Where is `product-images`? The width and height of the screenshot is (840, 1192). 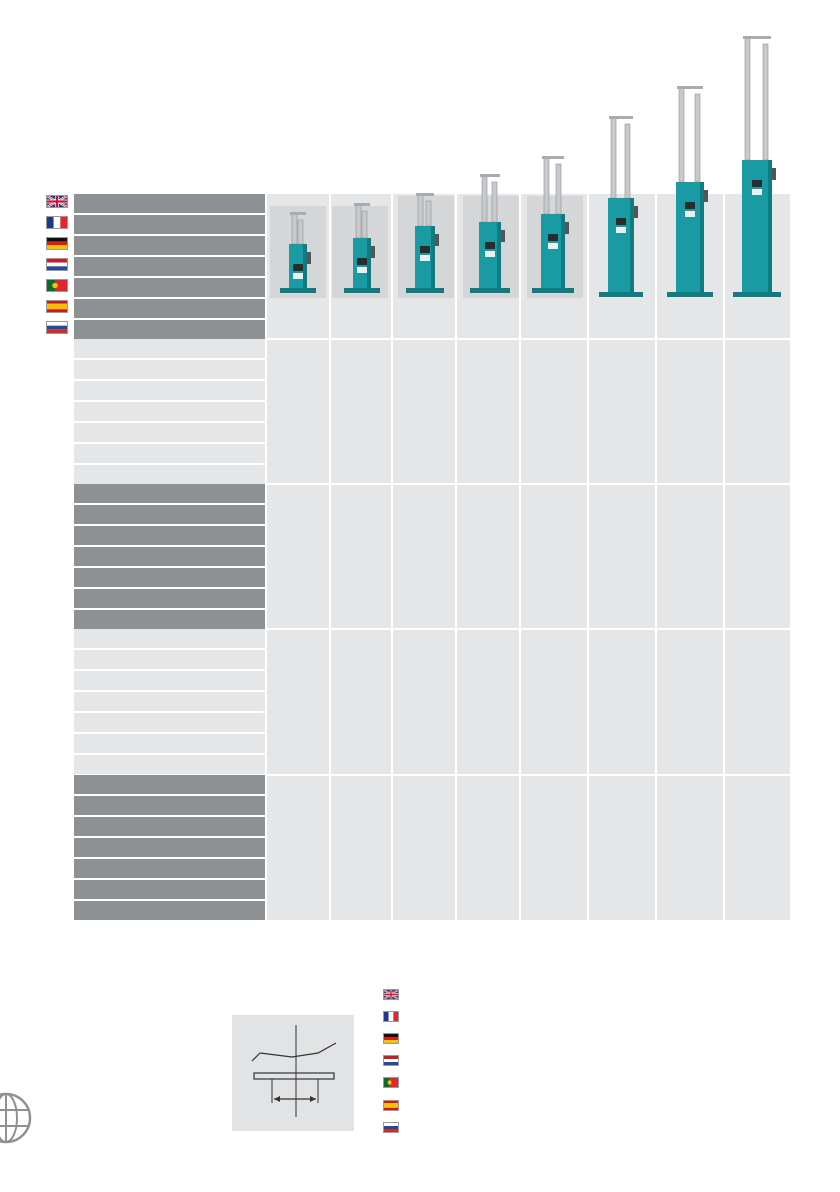
product-images is located at coordinates (525, 167).